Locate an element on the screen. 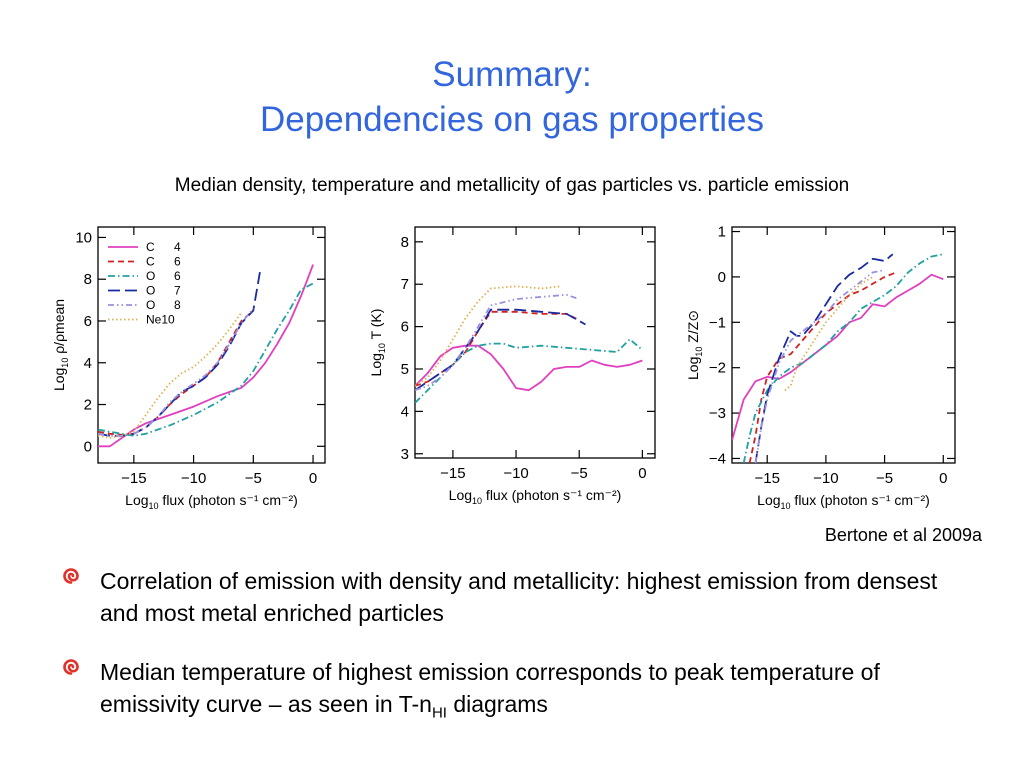 Image resolution: width=1024 pixels, height=768 pixels. y-tick-label: 2 is located at coordinates (88, 405).